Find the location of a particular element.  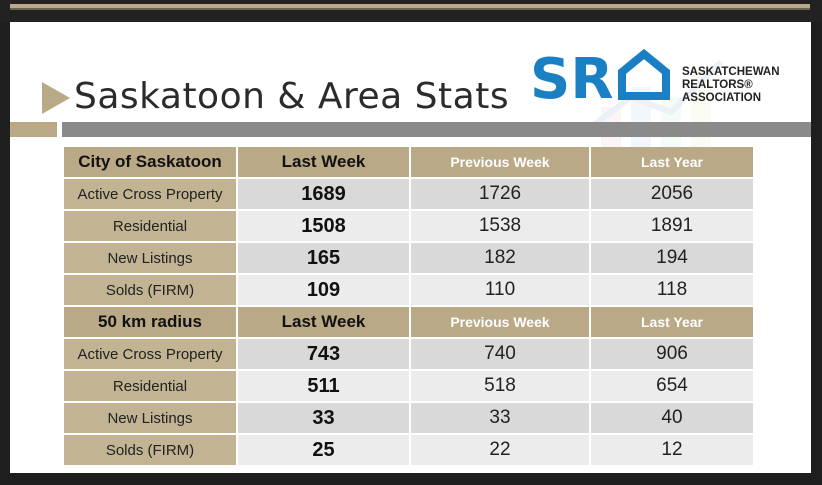

cell-last-week: 165 is located at coordinates (324, 258).